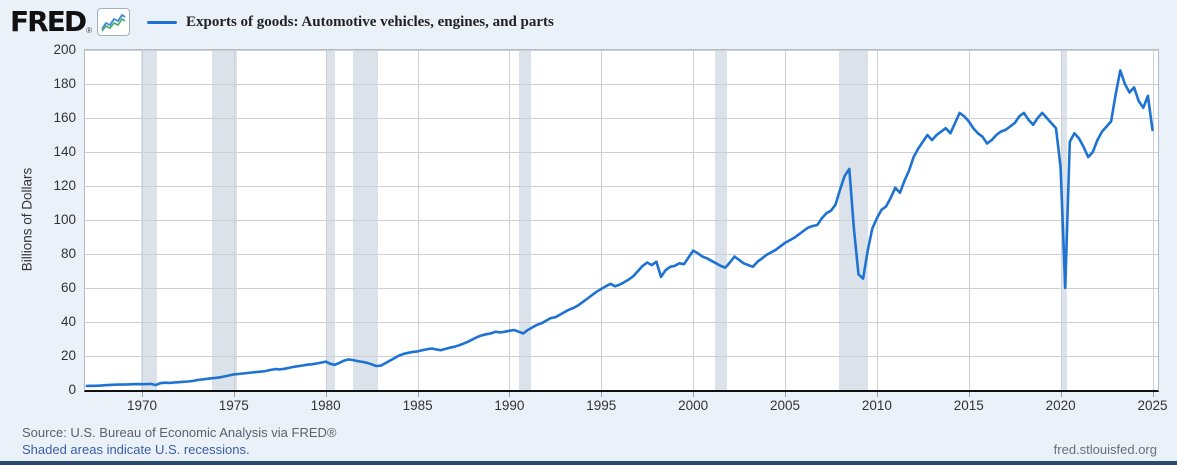 The image size is (1177, 465). I want to click on legend-line-swatch, so click(161, 22).